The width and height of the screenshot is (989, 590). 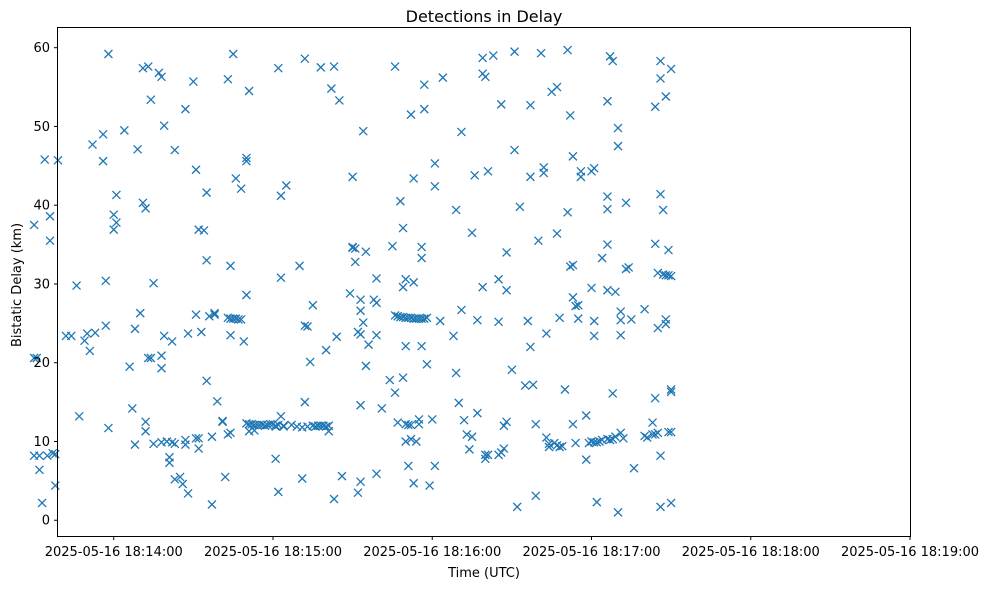 What do you see at coordinates (273, 552) in the screenshot?
I see `x-tick-label: 2025-05-16 18:15:00` at bounding box center [273, 552].